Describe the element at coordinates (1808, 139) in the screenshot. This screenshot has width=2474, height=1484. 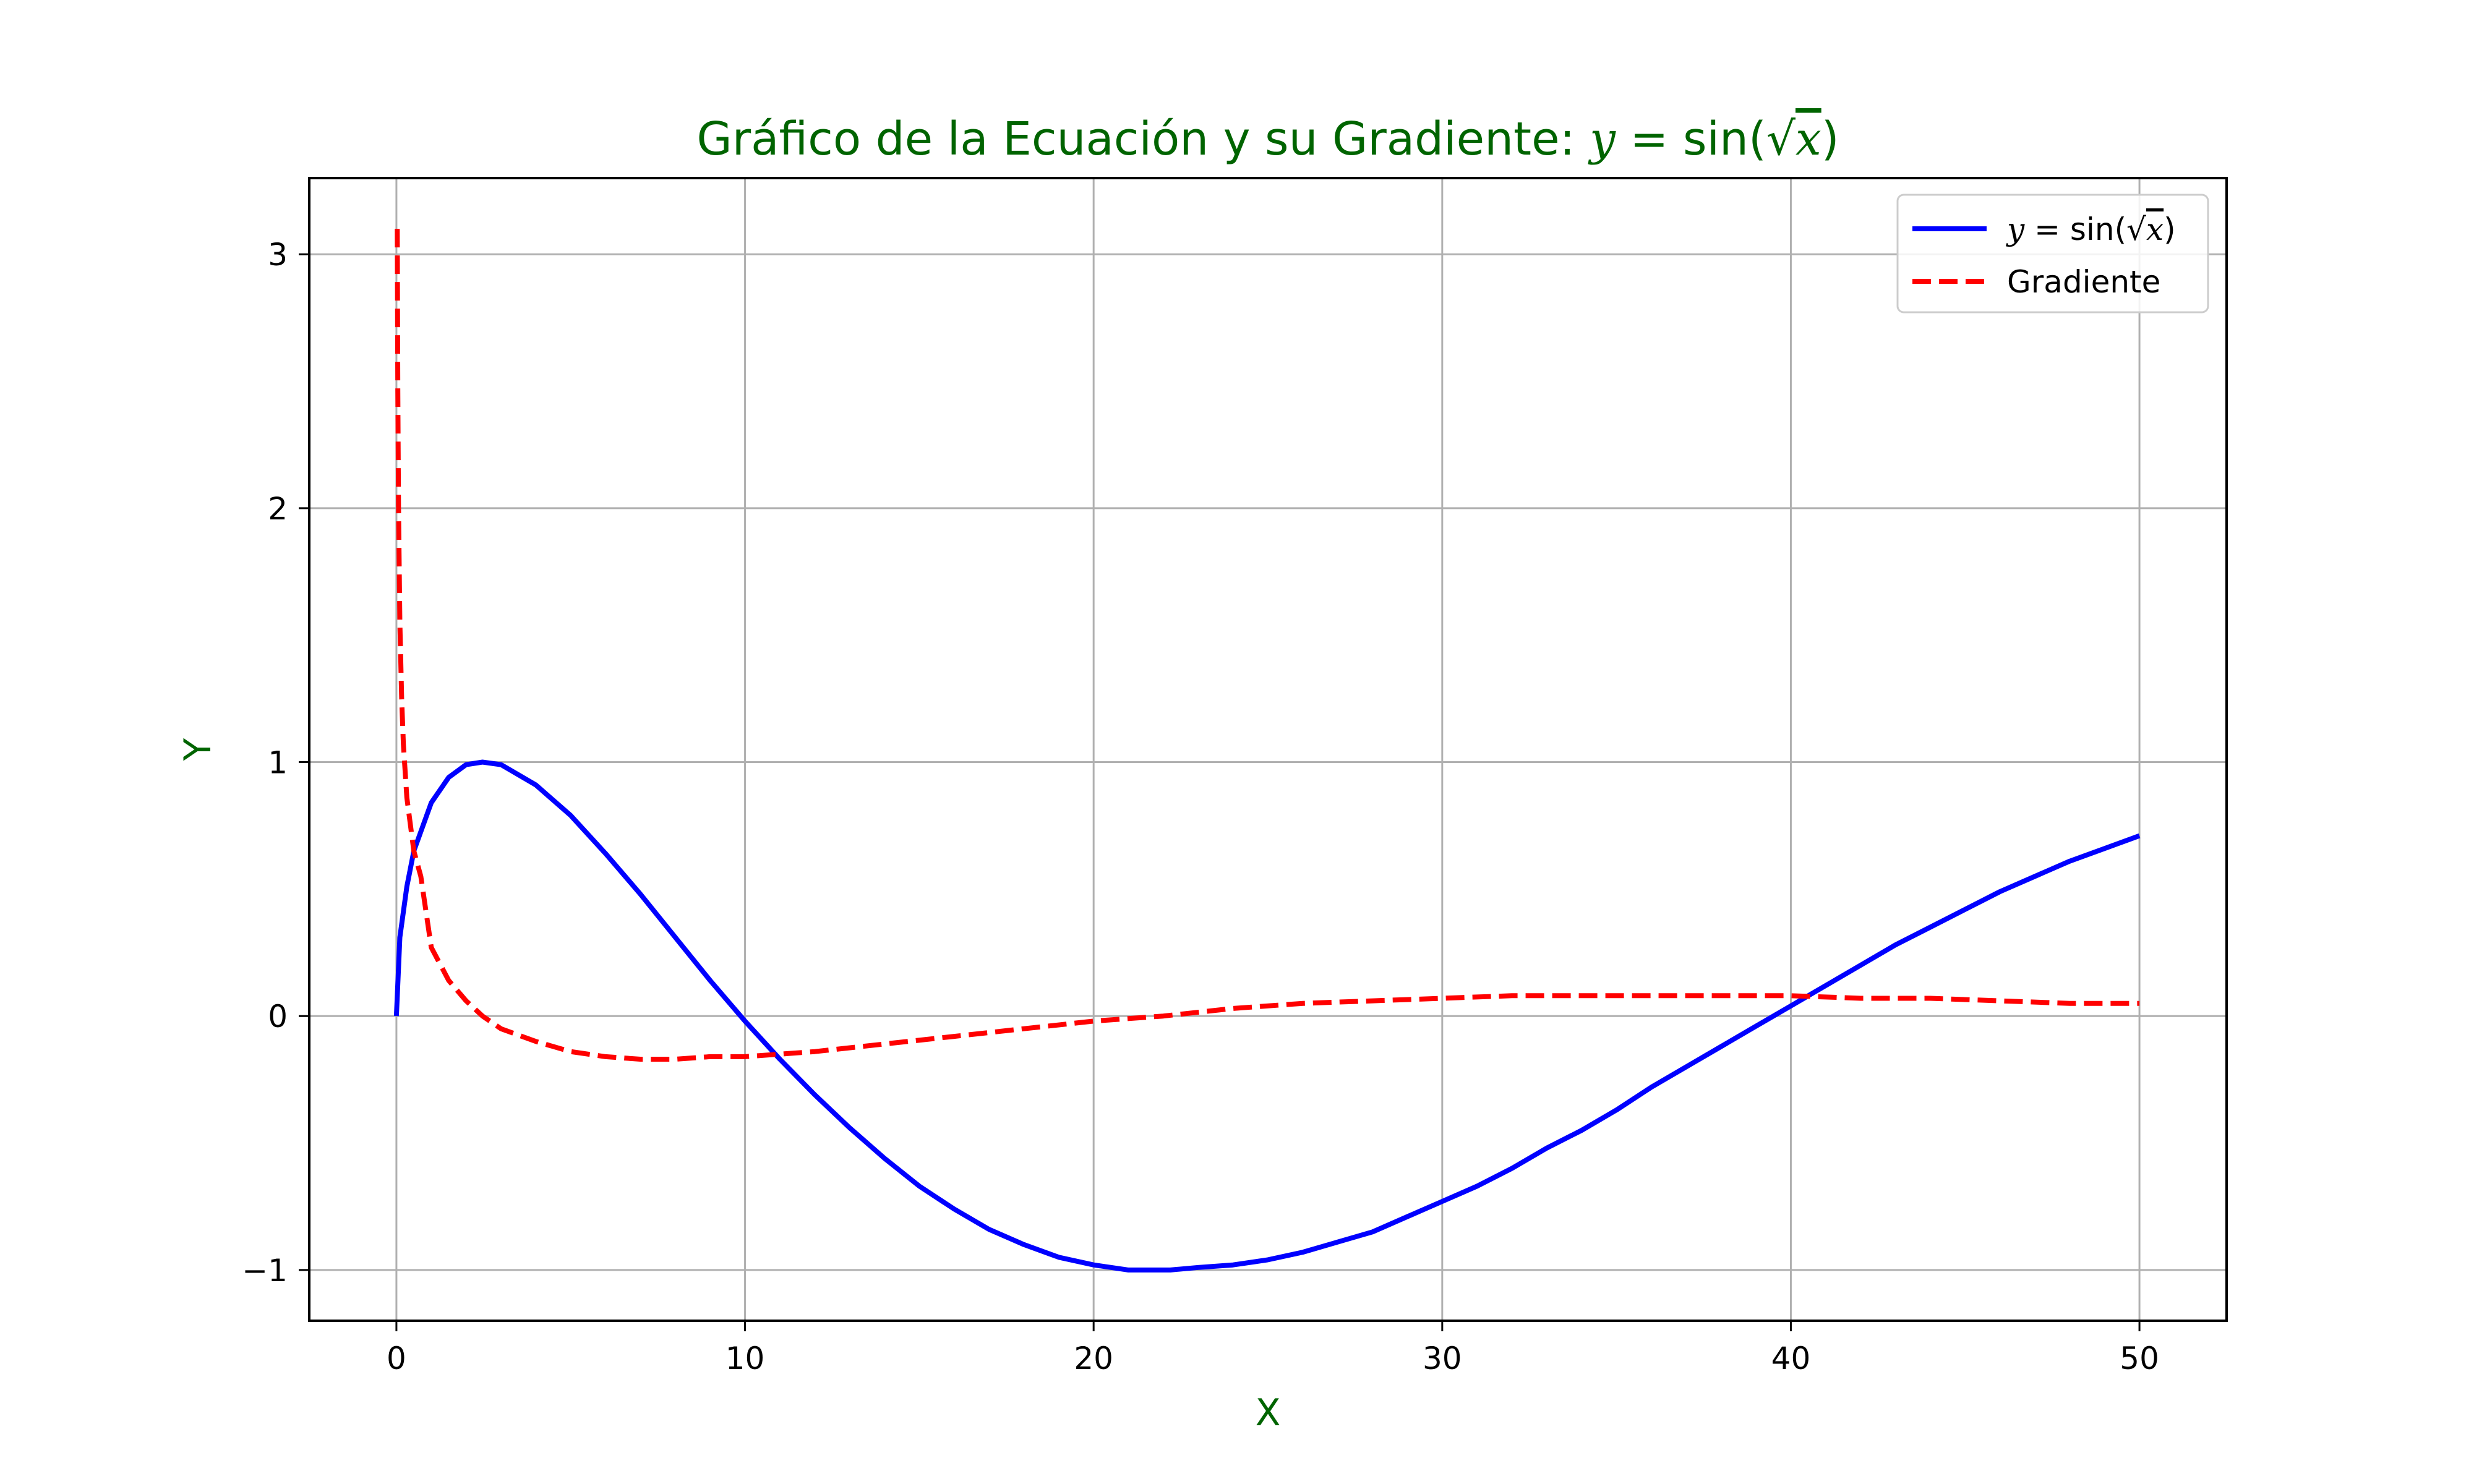
I see `chart-title-eq-x: x` at that location.